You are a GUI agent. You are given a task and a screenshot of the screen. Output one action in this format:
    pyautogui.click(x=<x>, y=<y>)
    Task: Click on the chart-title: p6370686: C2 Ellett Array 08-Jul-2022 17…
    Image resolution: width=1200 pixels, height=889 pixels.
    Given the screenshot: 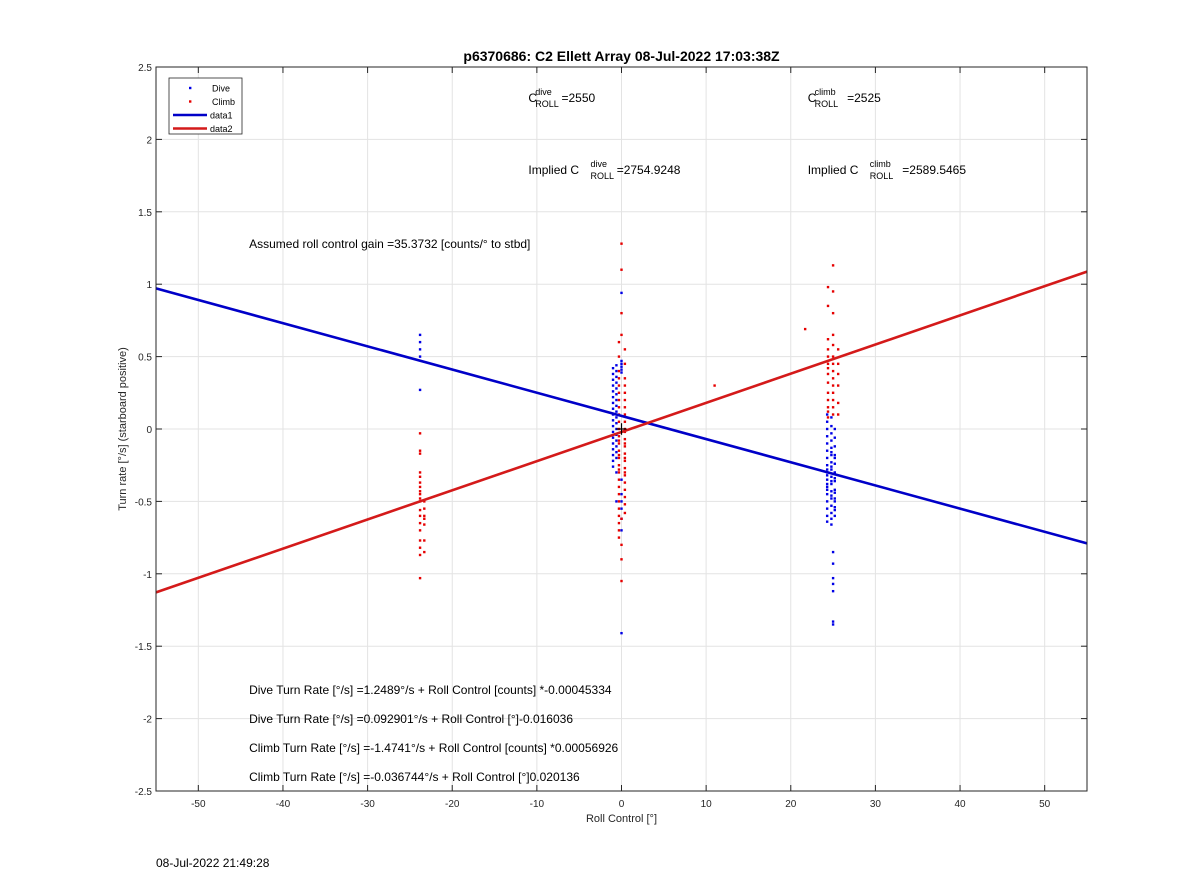 What is the action you would take?
    pyautogui.click(x=621, y=56)
    